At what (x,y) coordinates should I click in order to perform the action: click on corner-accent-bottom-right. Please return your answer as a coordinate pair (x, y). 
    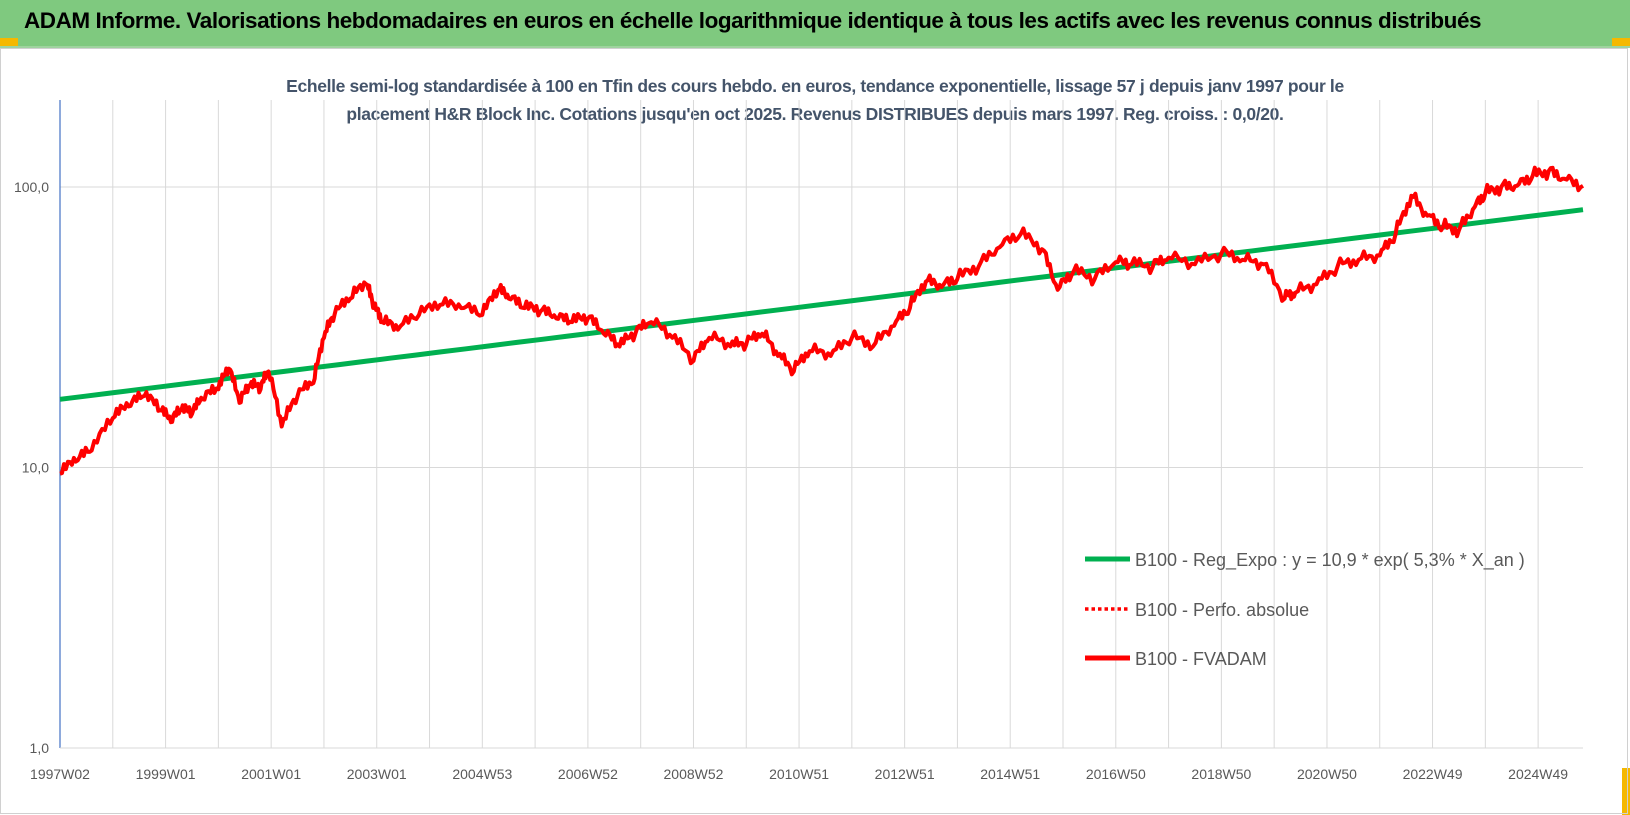
    Looking at the image, I should click on (1626, 791).